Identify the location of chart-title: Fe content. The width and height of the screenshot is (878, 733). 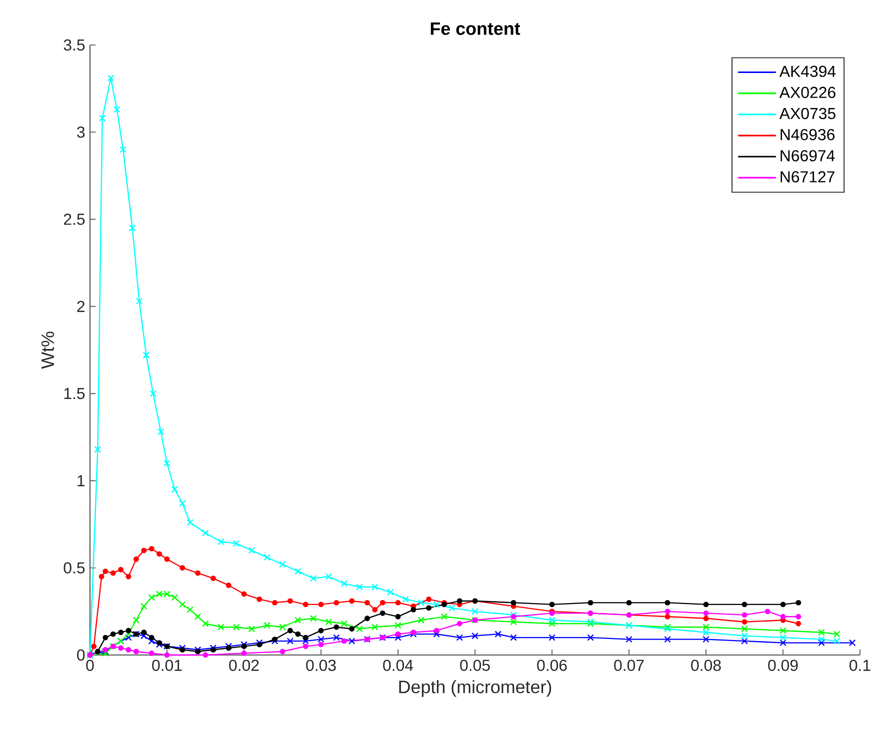
(475, 28).